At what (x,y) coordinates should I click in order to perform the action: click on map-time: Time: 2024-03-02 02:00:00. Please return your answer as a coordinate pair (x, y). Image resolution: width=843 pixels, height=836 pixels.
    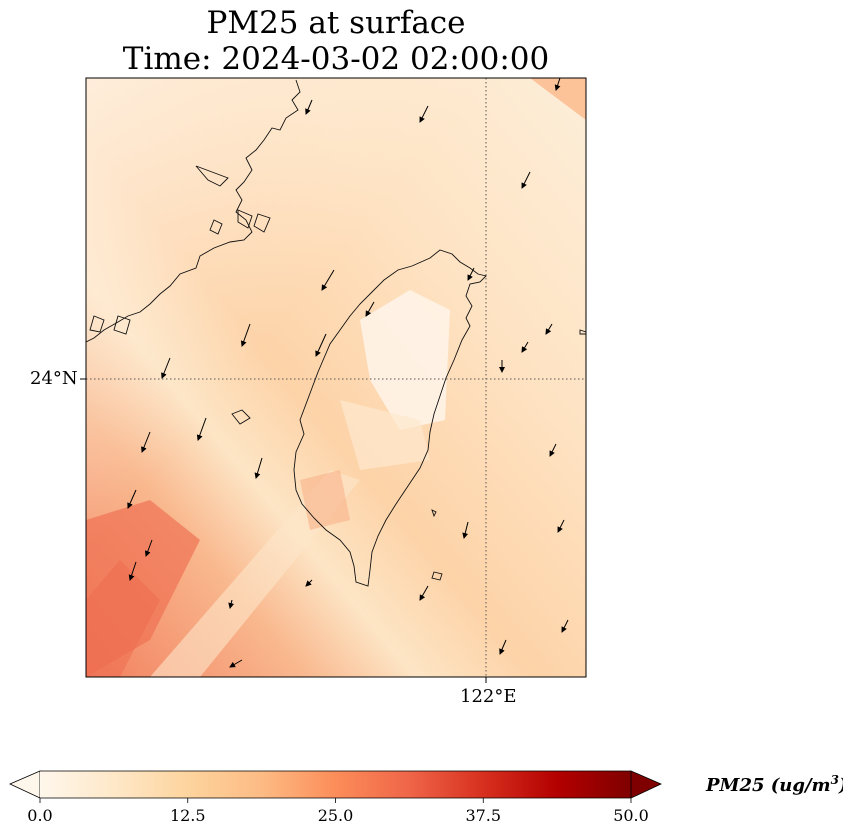
    Looking at the image, I should click on (336, 59).